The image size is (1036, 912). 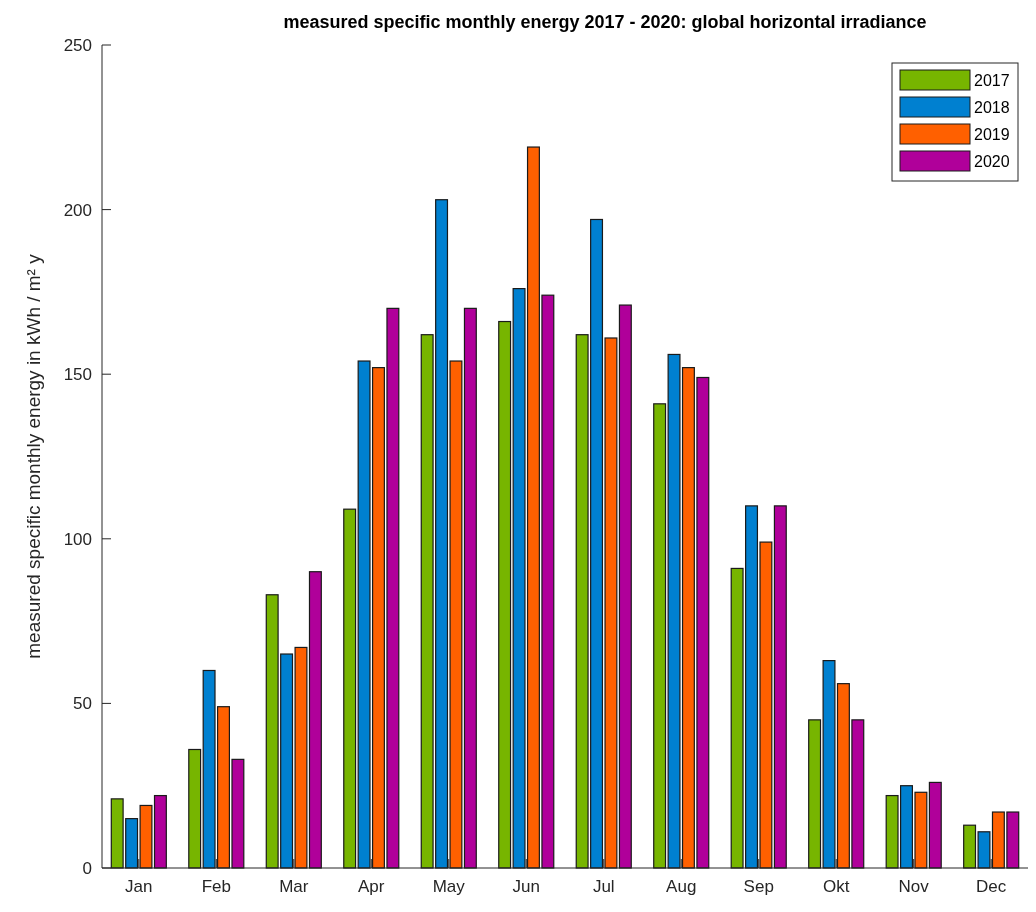 I want to click on x-tick-label: Jan, so click(x=139, y=886).